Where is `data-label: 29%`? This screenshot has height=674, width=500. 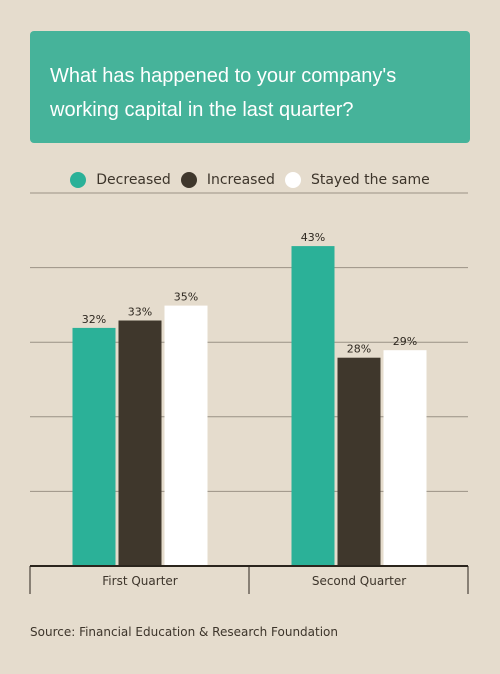 data-label: 29% is located at coordinates (405, 341).